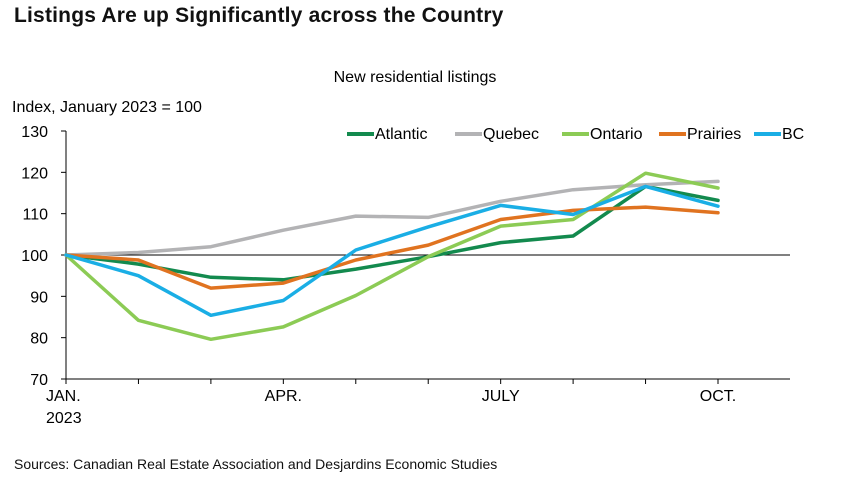  I want to click on legend: Atlantic Quebec Ontario Prairies BC, so click(575, 134).